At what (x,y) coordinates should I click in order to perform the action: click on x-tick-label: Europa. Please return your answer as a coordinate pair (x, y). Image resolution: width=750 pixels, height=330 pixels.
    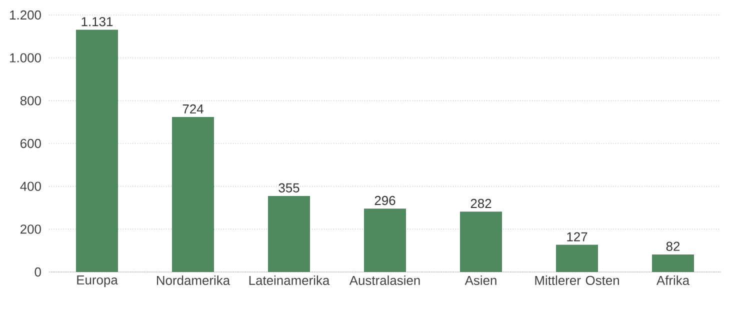
    Looking at the image, I should click on (97, 282).